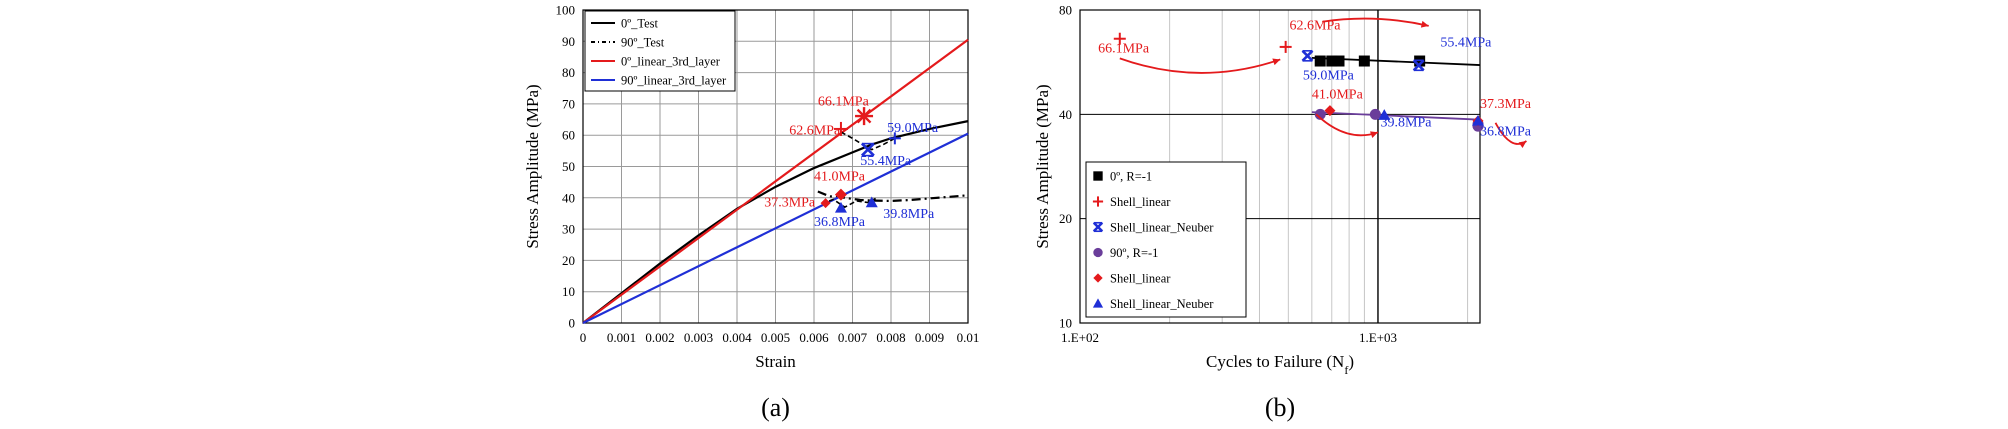  Describe the element at coordinates (790, 202) in the screenshot. I see `chart-a-annotation-label: 37.3MPa` at that location.